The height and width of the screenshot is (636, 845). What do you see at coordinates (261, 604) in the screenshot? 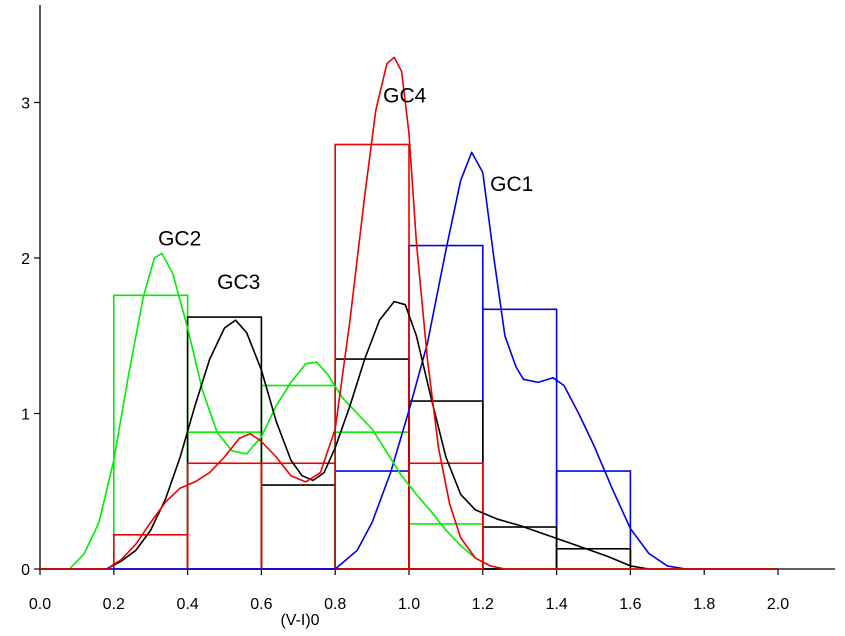
I see `x-tick-label: 0.6` at bounding box center [261, 604].